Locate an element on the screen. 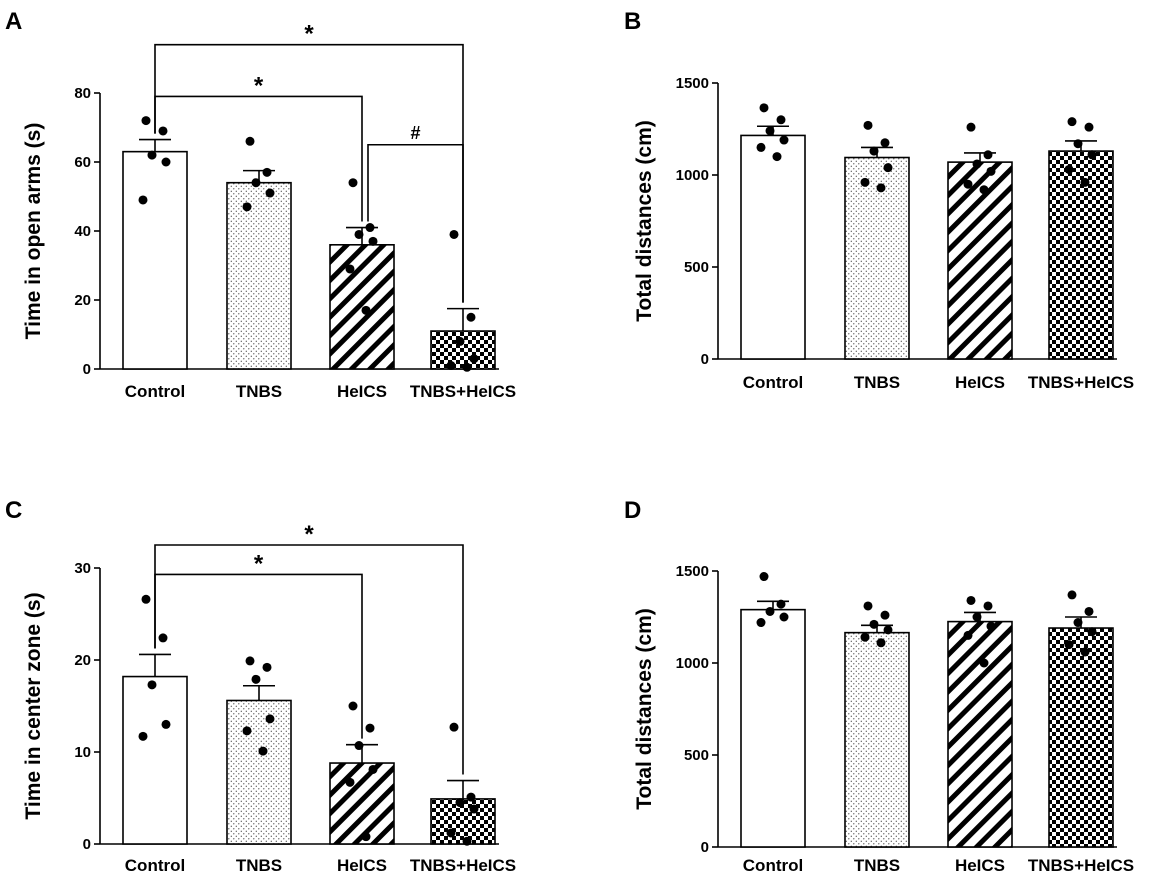  y-tick-label: 30 is located at coordinates (82, 568).